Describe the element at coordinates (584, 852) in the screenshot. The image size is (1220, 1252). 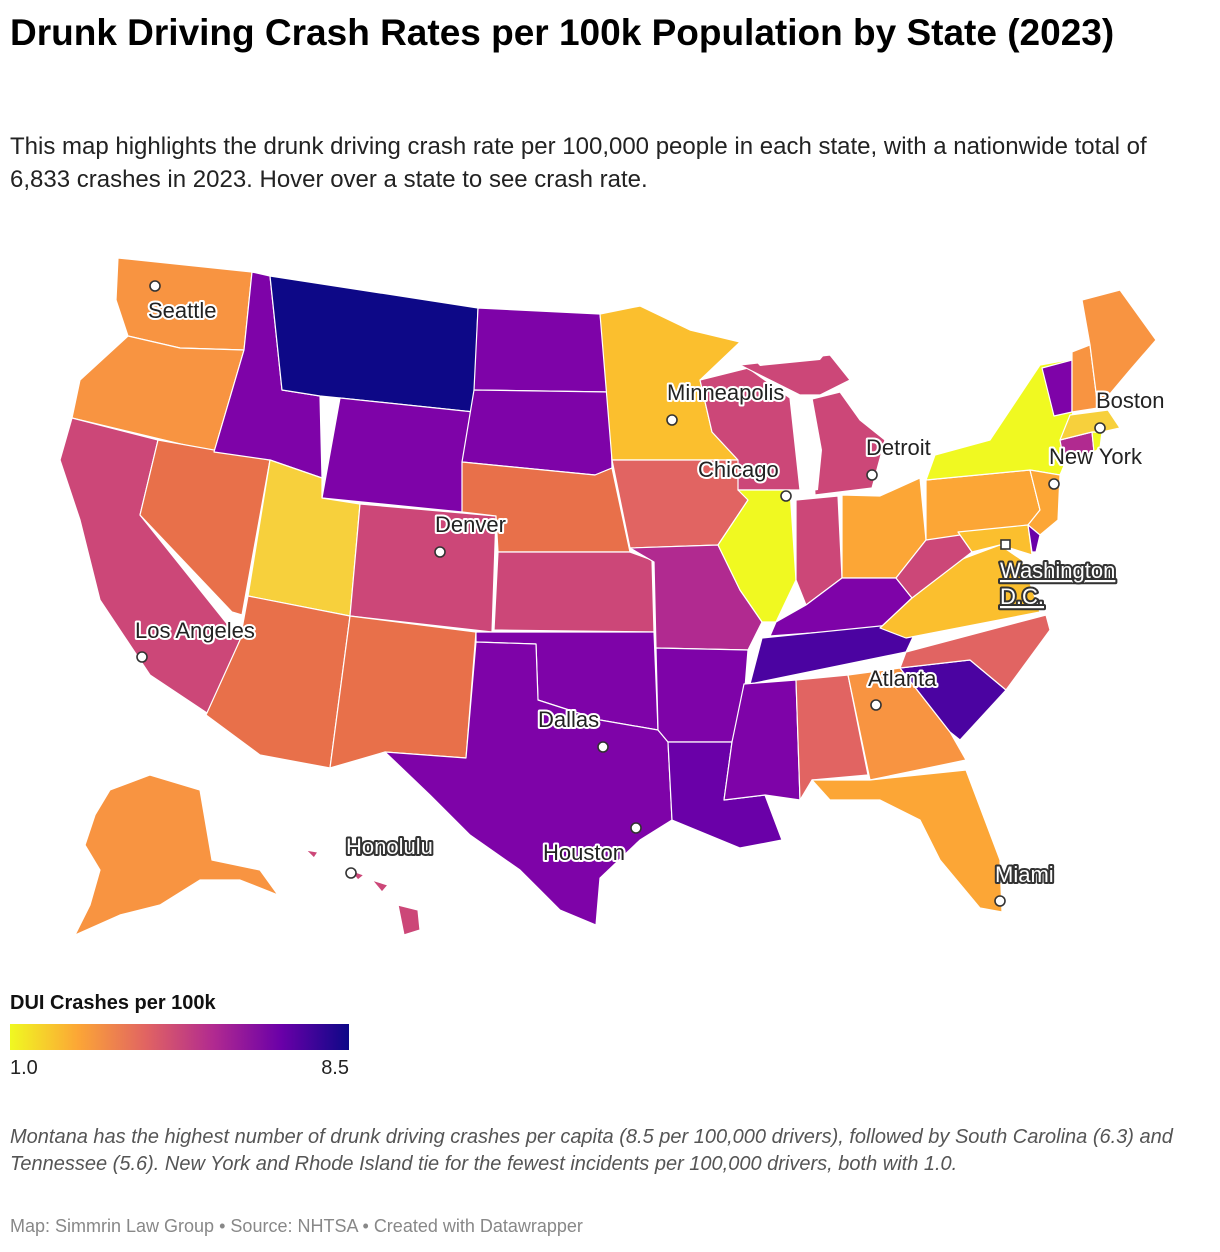
I see `city-label-houston: Houston` at that location.